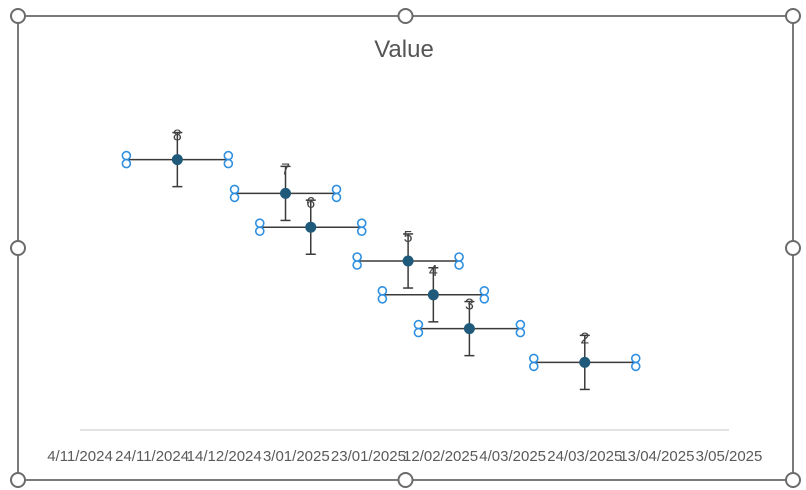  I want to click on data-label: 4, so click(433, 271).